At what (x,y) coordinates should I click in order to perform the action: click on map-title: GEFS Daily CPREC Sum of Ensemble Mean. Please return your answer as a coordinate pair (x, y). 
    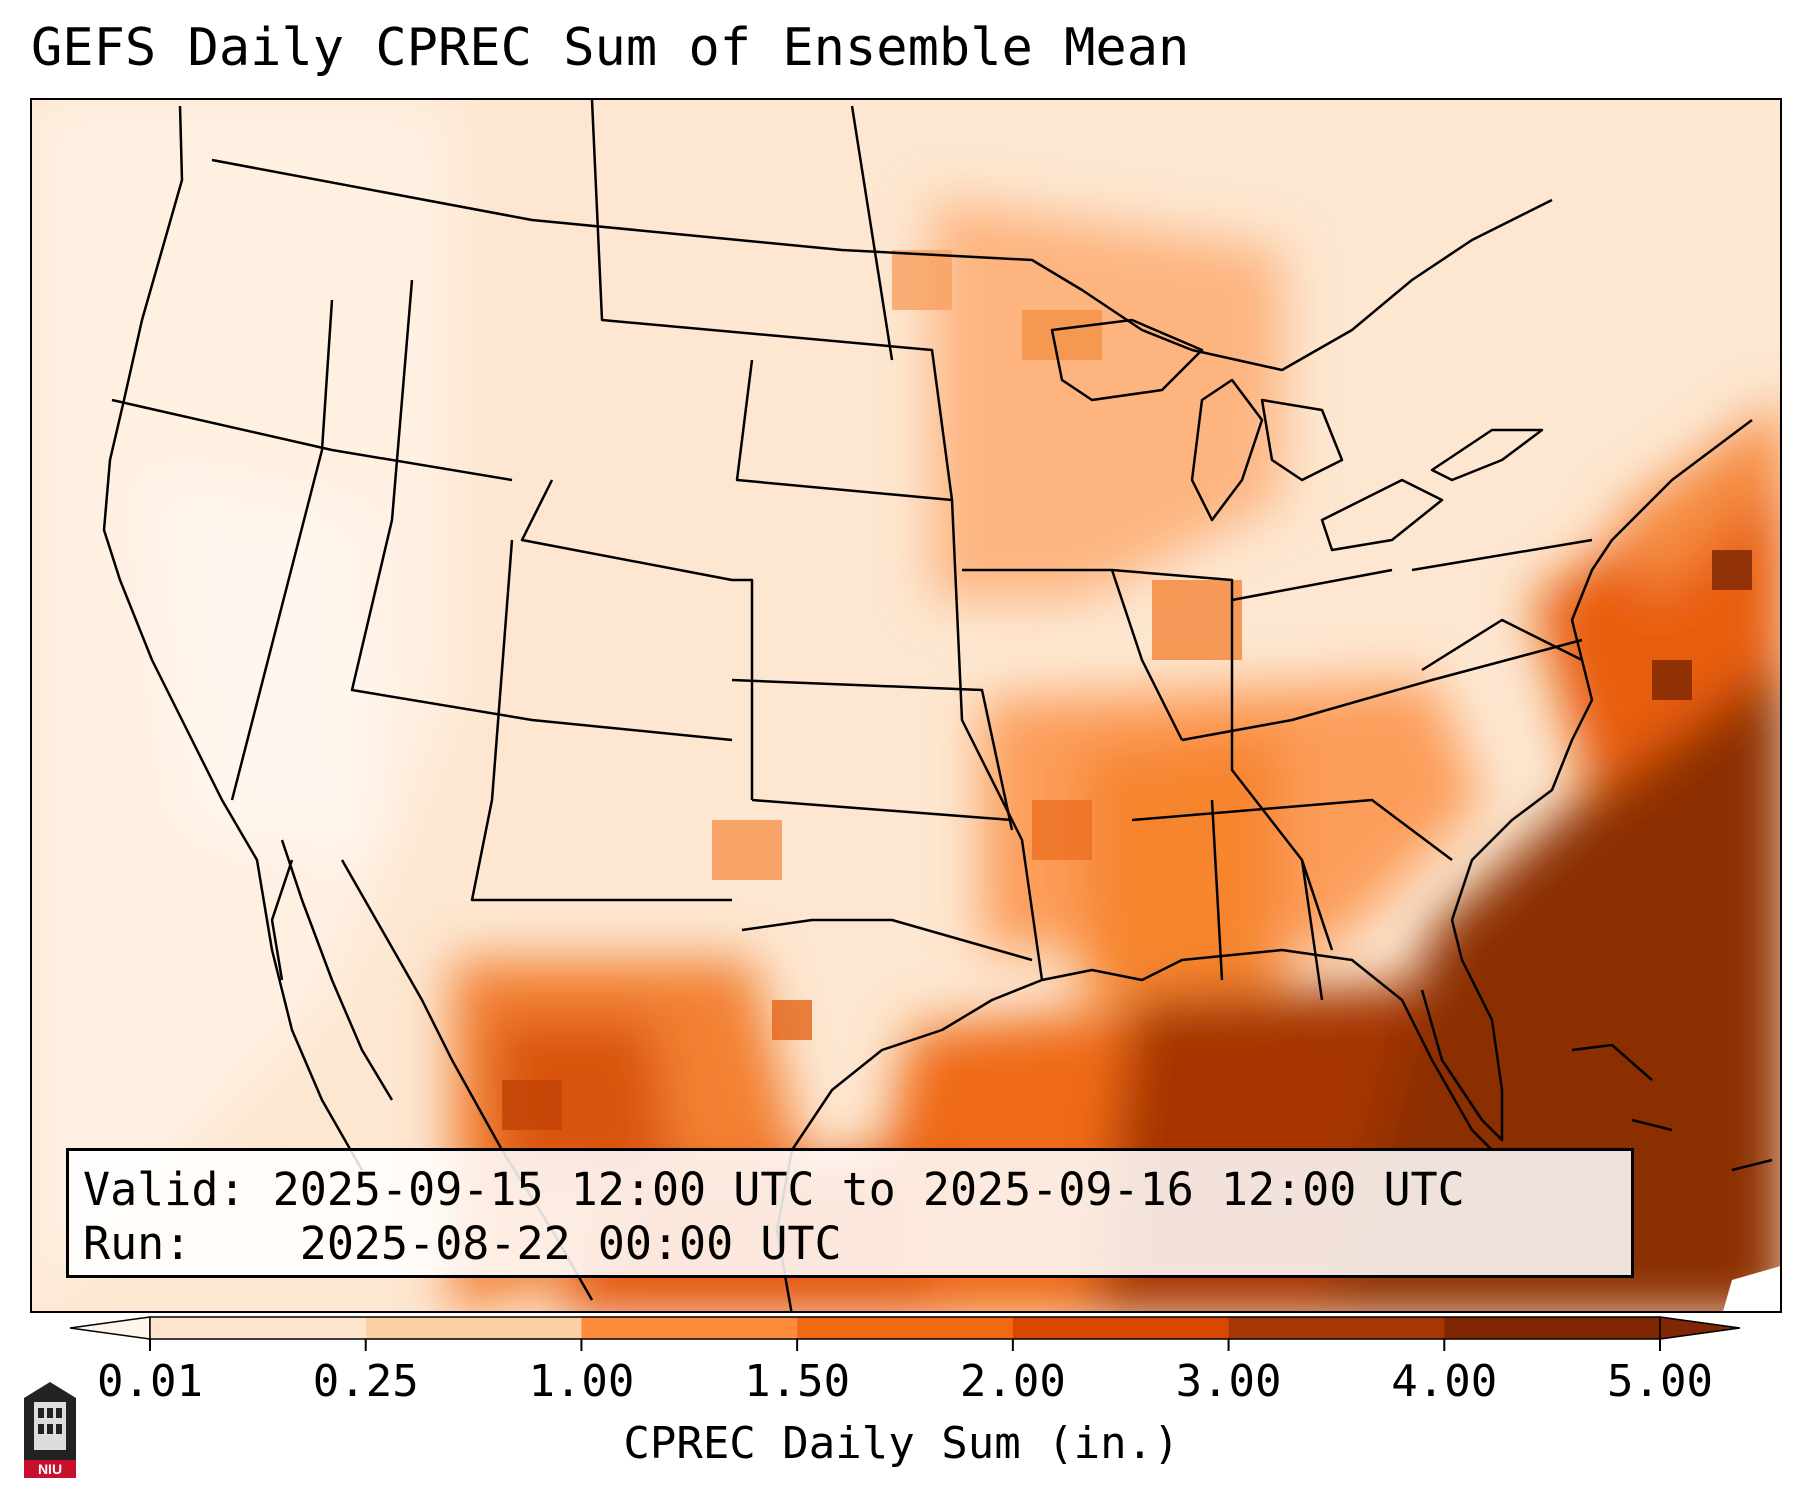
    Looking at the image, I should click on (610, 48).